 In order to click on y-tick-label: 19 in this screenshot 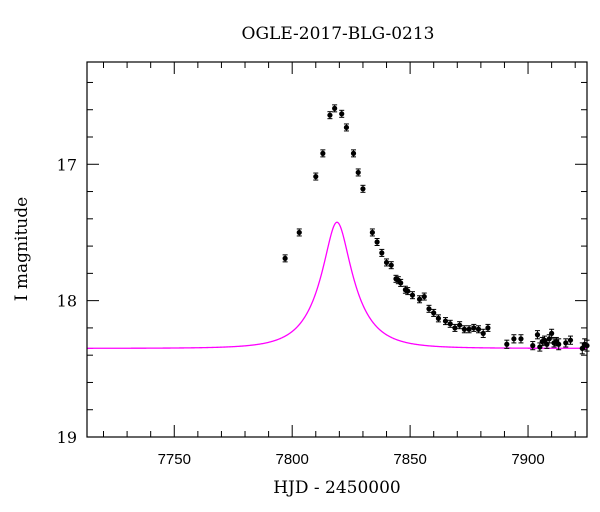, I will do `click(67, 437)`.